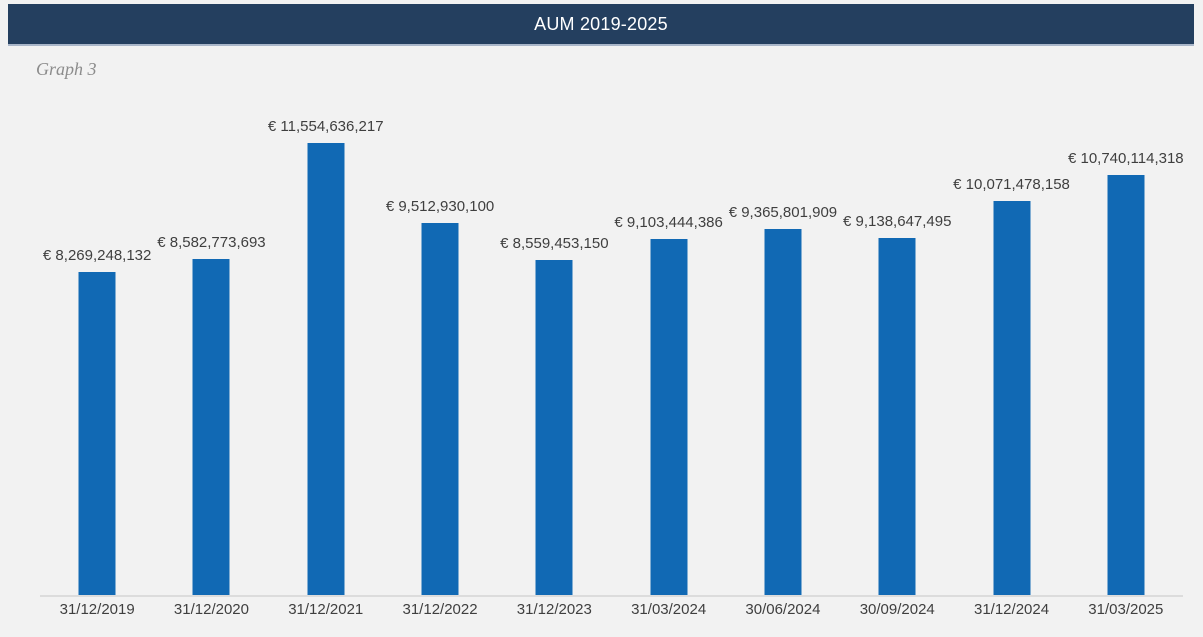  I want to click on bar-value-label: € 10,740,114,318, so click(1125, 158).